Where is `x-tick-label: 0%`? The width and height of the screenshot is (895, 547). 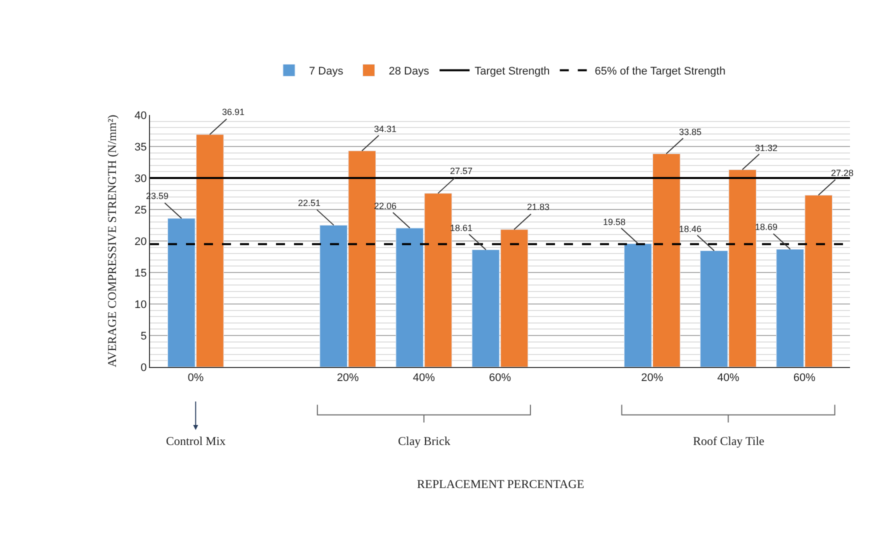 x-tick-label: 0% is located at coordinates (196, 378).